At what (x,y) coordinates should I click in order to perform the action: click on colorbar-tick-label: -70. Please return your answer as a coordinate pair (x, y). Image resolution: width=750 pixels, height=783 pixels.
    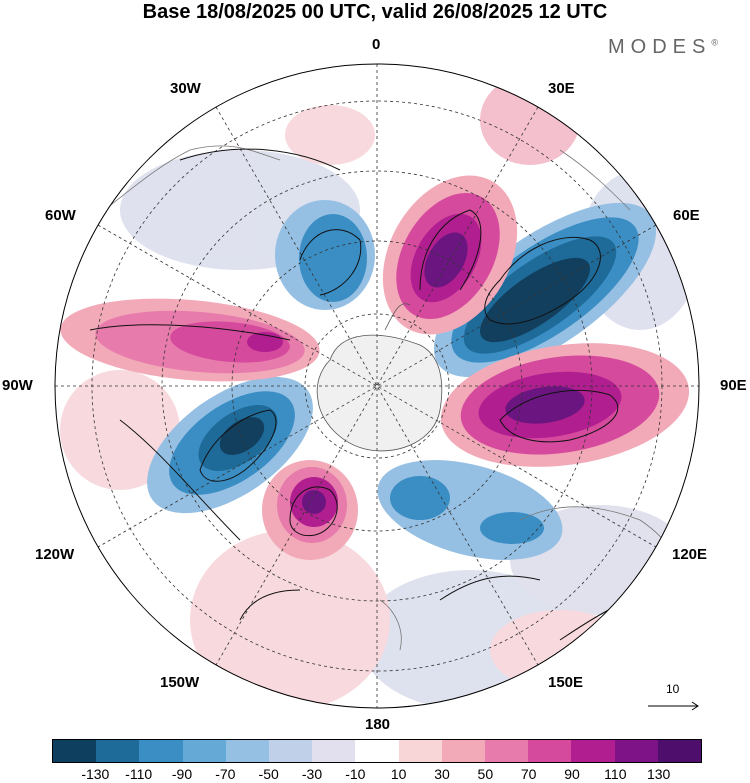
    Looking at the image, I should click on (225, 774).